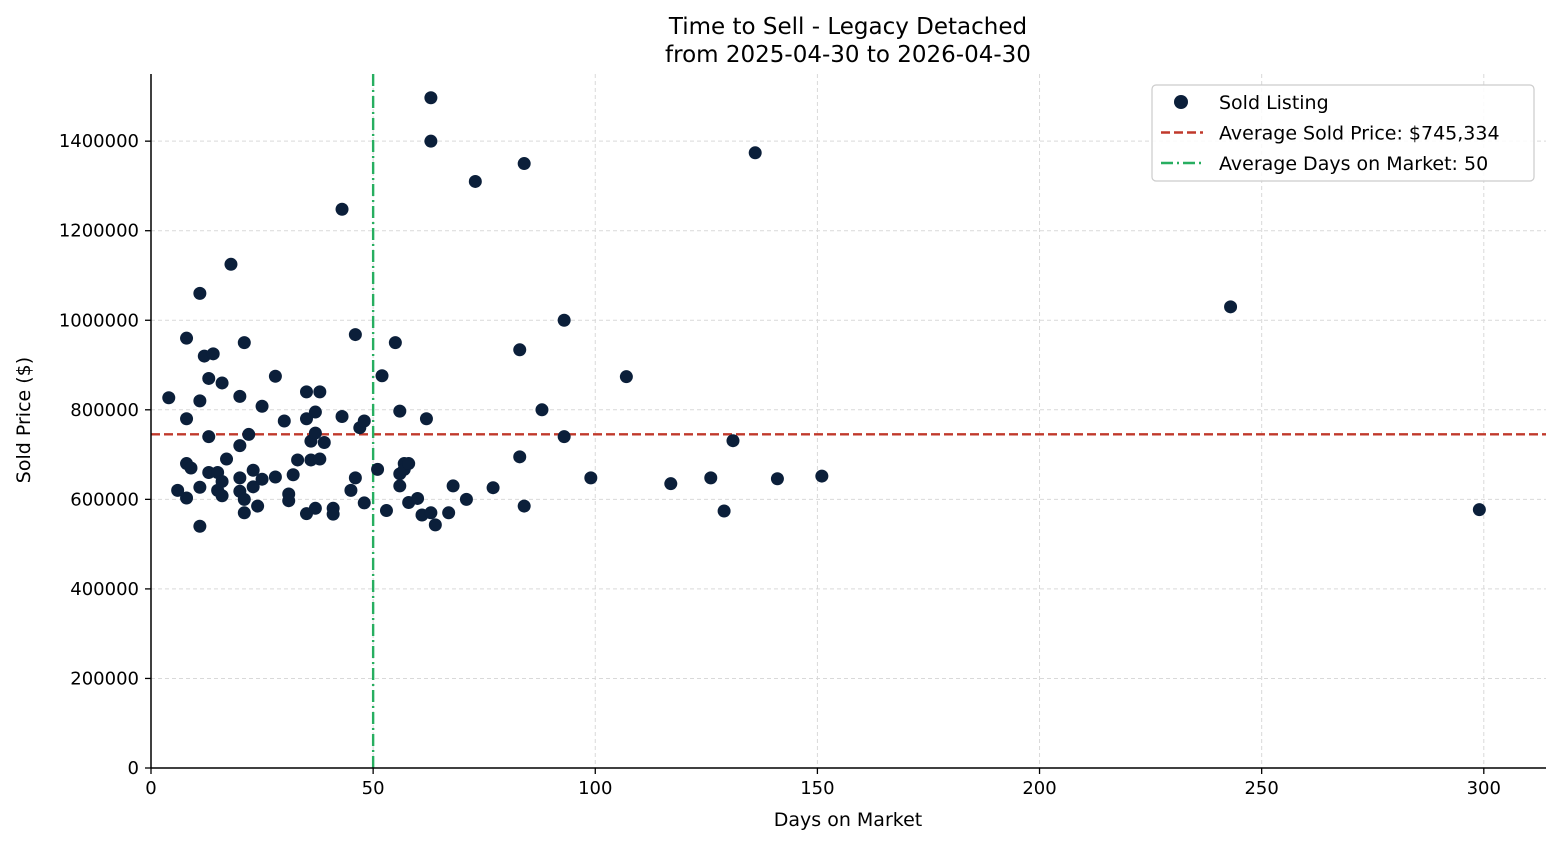 Image resolution: width=1560 pixels, height=845 pixels. I want to click on x-axis-label: Days on Market, so click(848, 820).